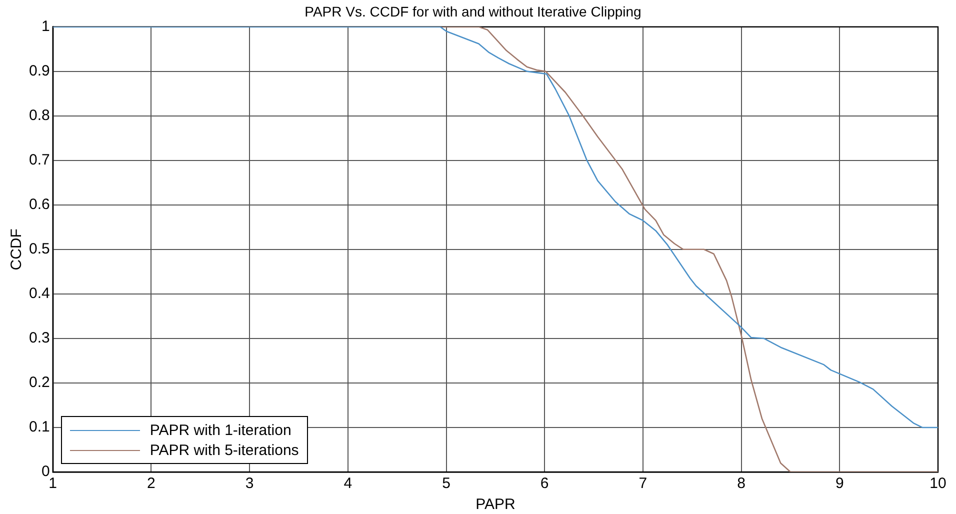 This screenshot has width=956, height=514. Describe the element at coordinates (39, 427) in the screenshot. I see `y-tick-label: 0.1` at that location.